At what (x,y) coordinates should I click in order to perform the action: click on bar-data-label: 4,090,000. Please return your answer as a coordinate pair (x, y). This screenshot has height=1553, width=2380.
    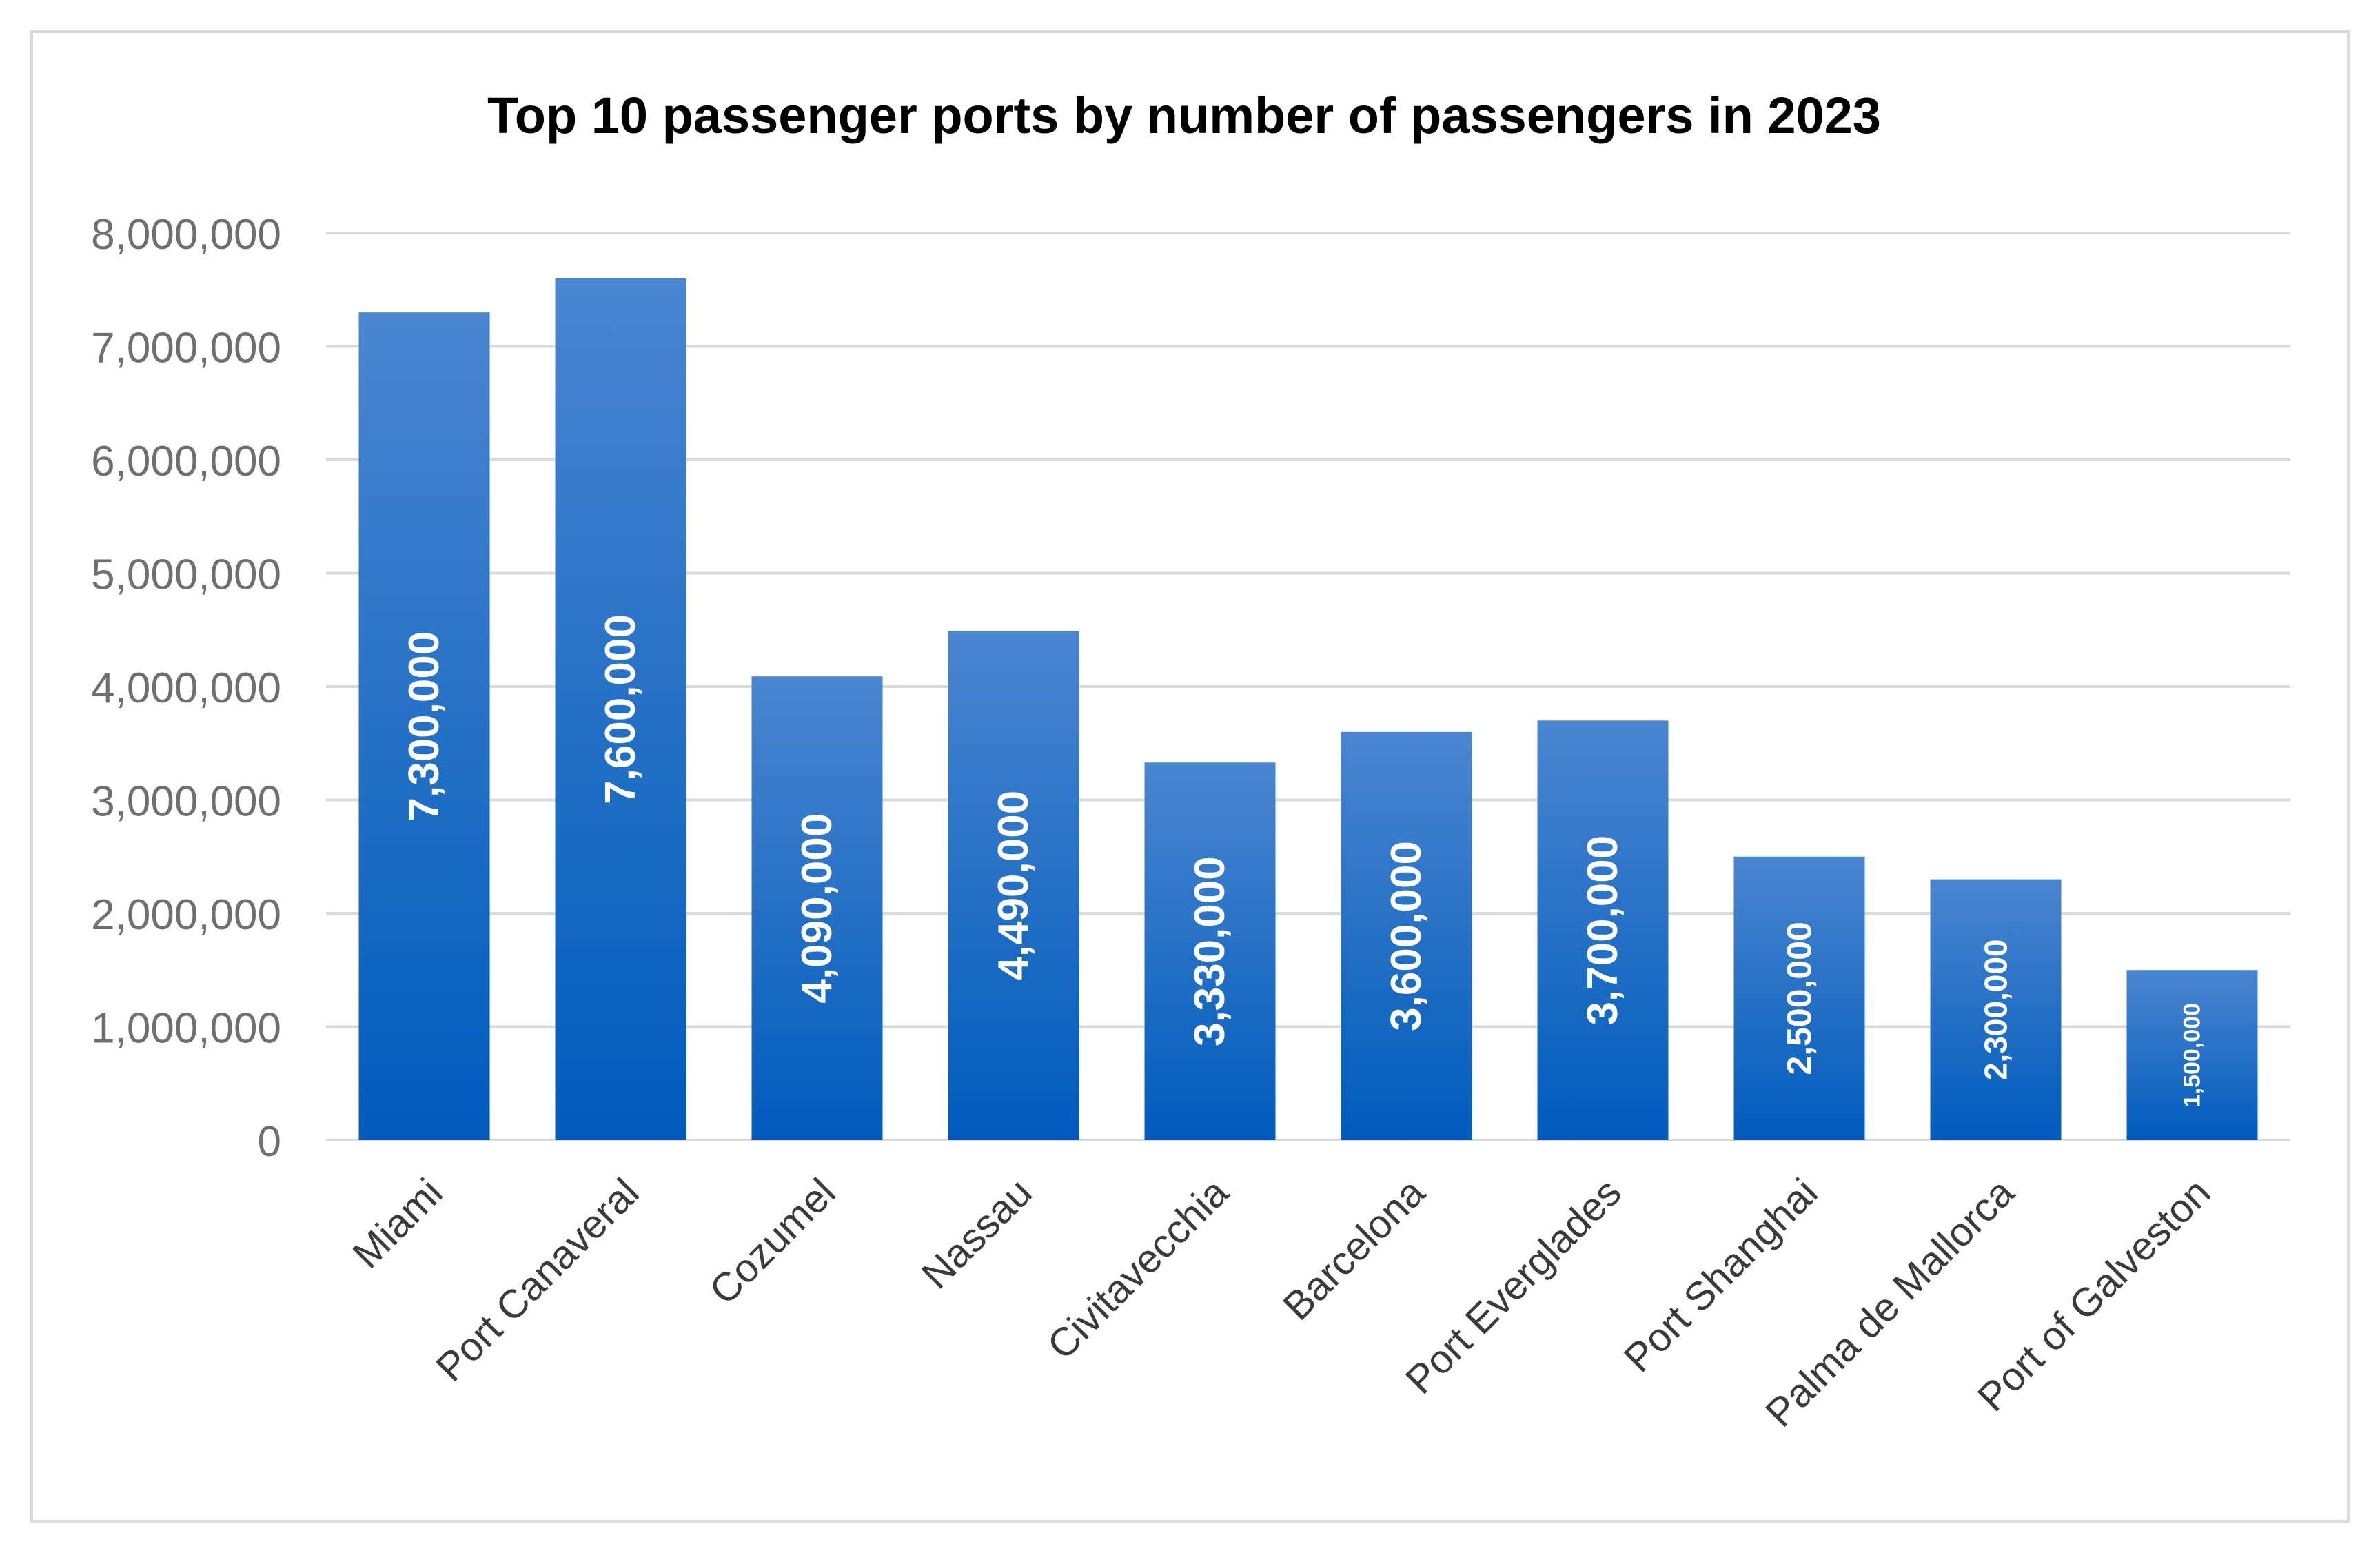
    Looking at the image, I should click on (817, 908).